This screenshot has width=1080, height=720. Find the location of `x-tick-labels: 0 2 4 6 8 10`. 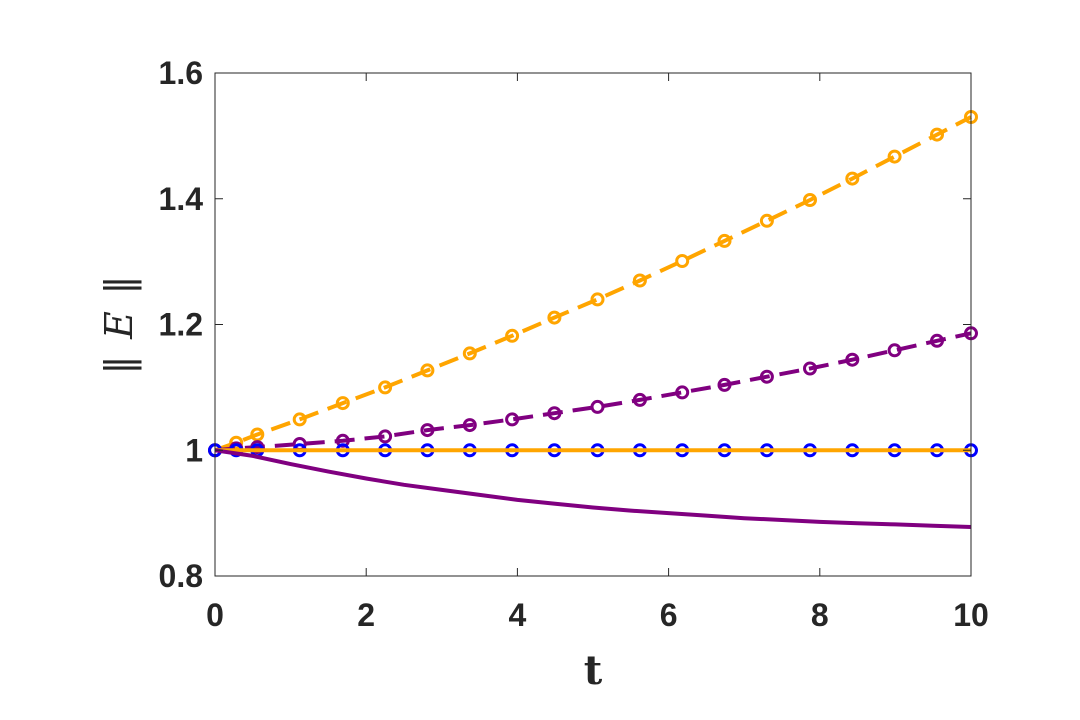

x-tick-labels: 0 2 4 6 8 10 is located at coordinates (597, 615).